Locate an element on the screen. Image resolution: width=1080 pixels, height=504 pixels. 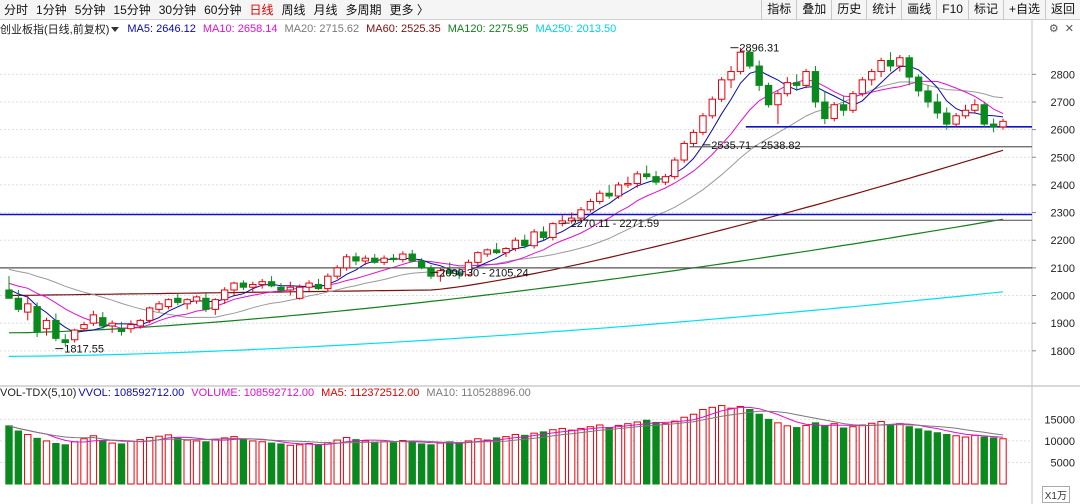
period-tab-10: 更多 〉 is located at coordinates (409, 10).